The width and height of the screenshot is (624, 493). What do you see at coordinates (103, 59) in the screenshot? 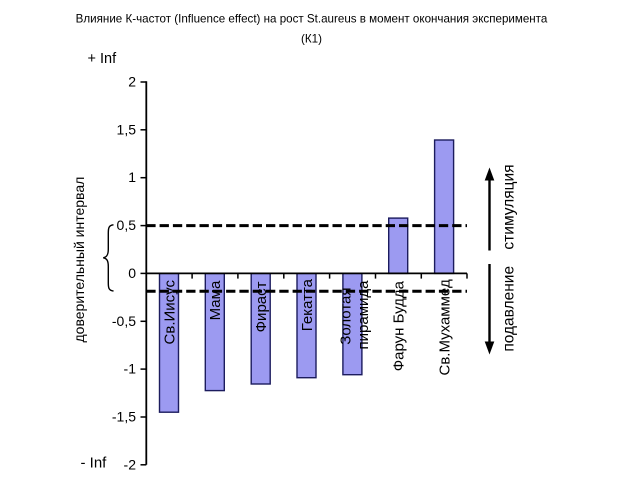
I see `svg-text: + Inf` at bounding box center [103, 59].